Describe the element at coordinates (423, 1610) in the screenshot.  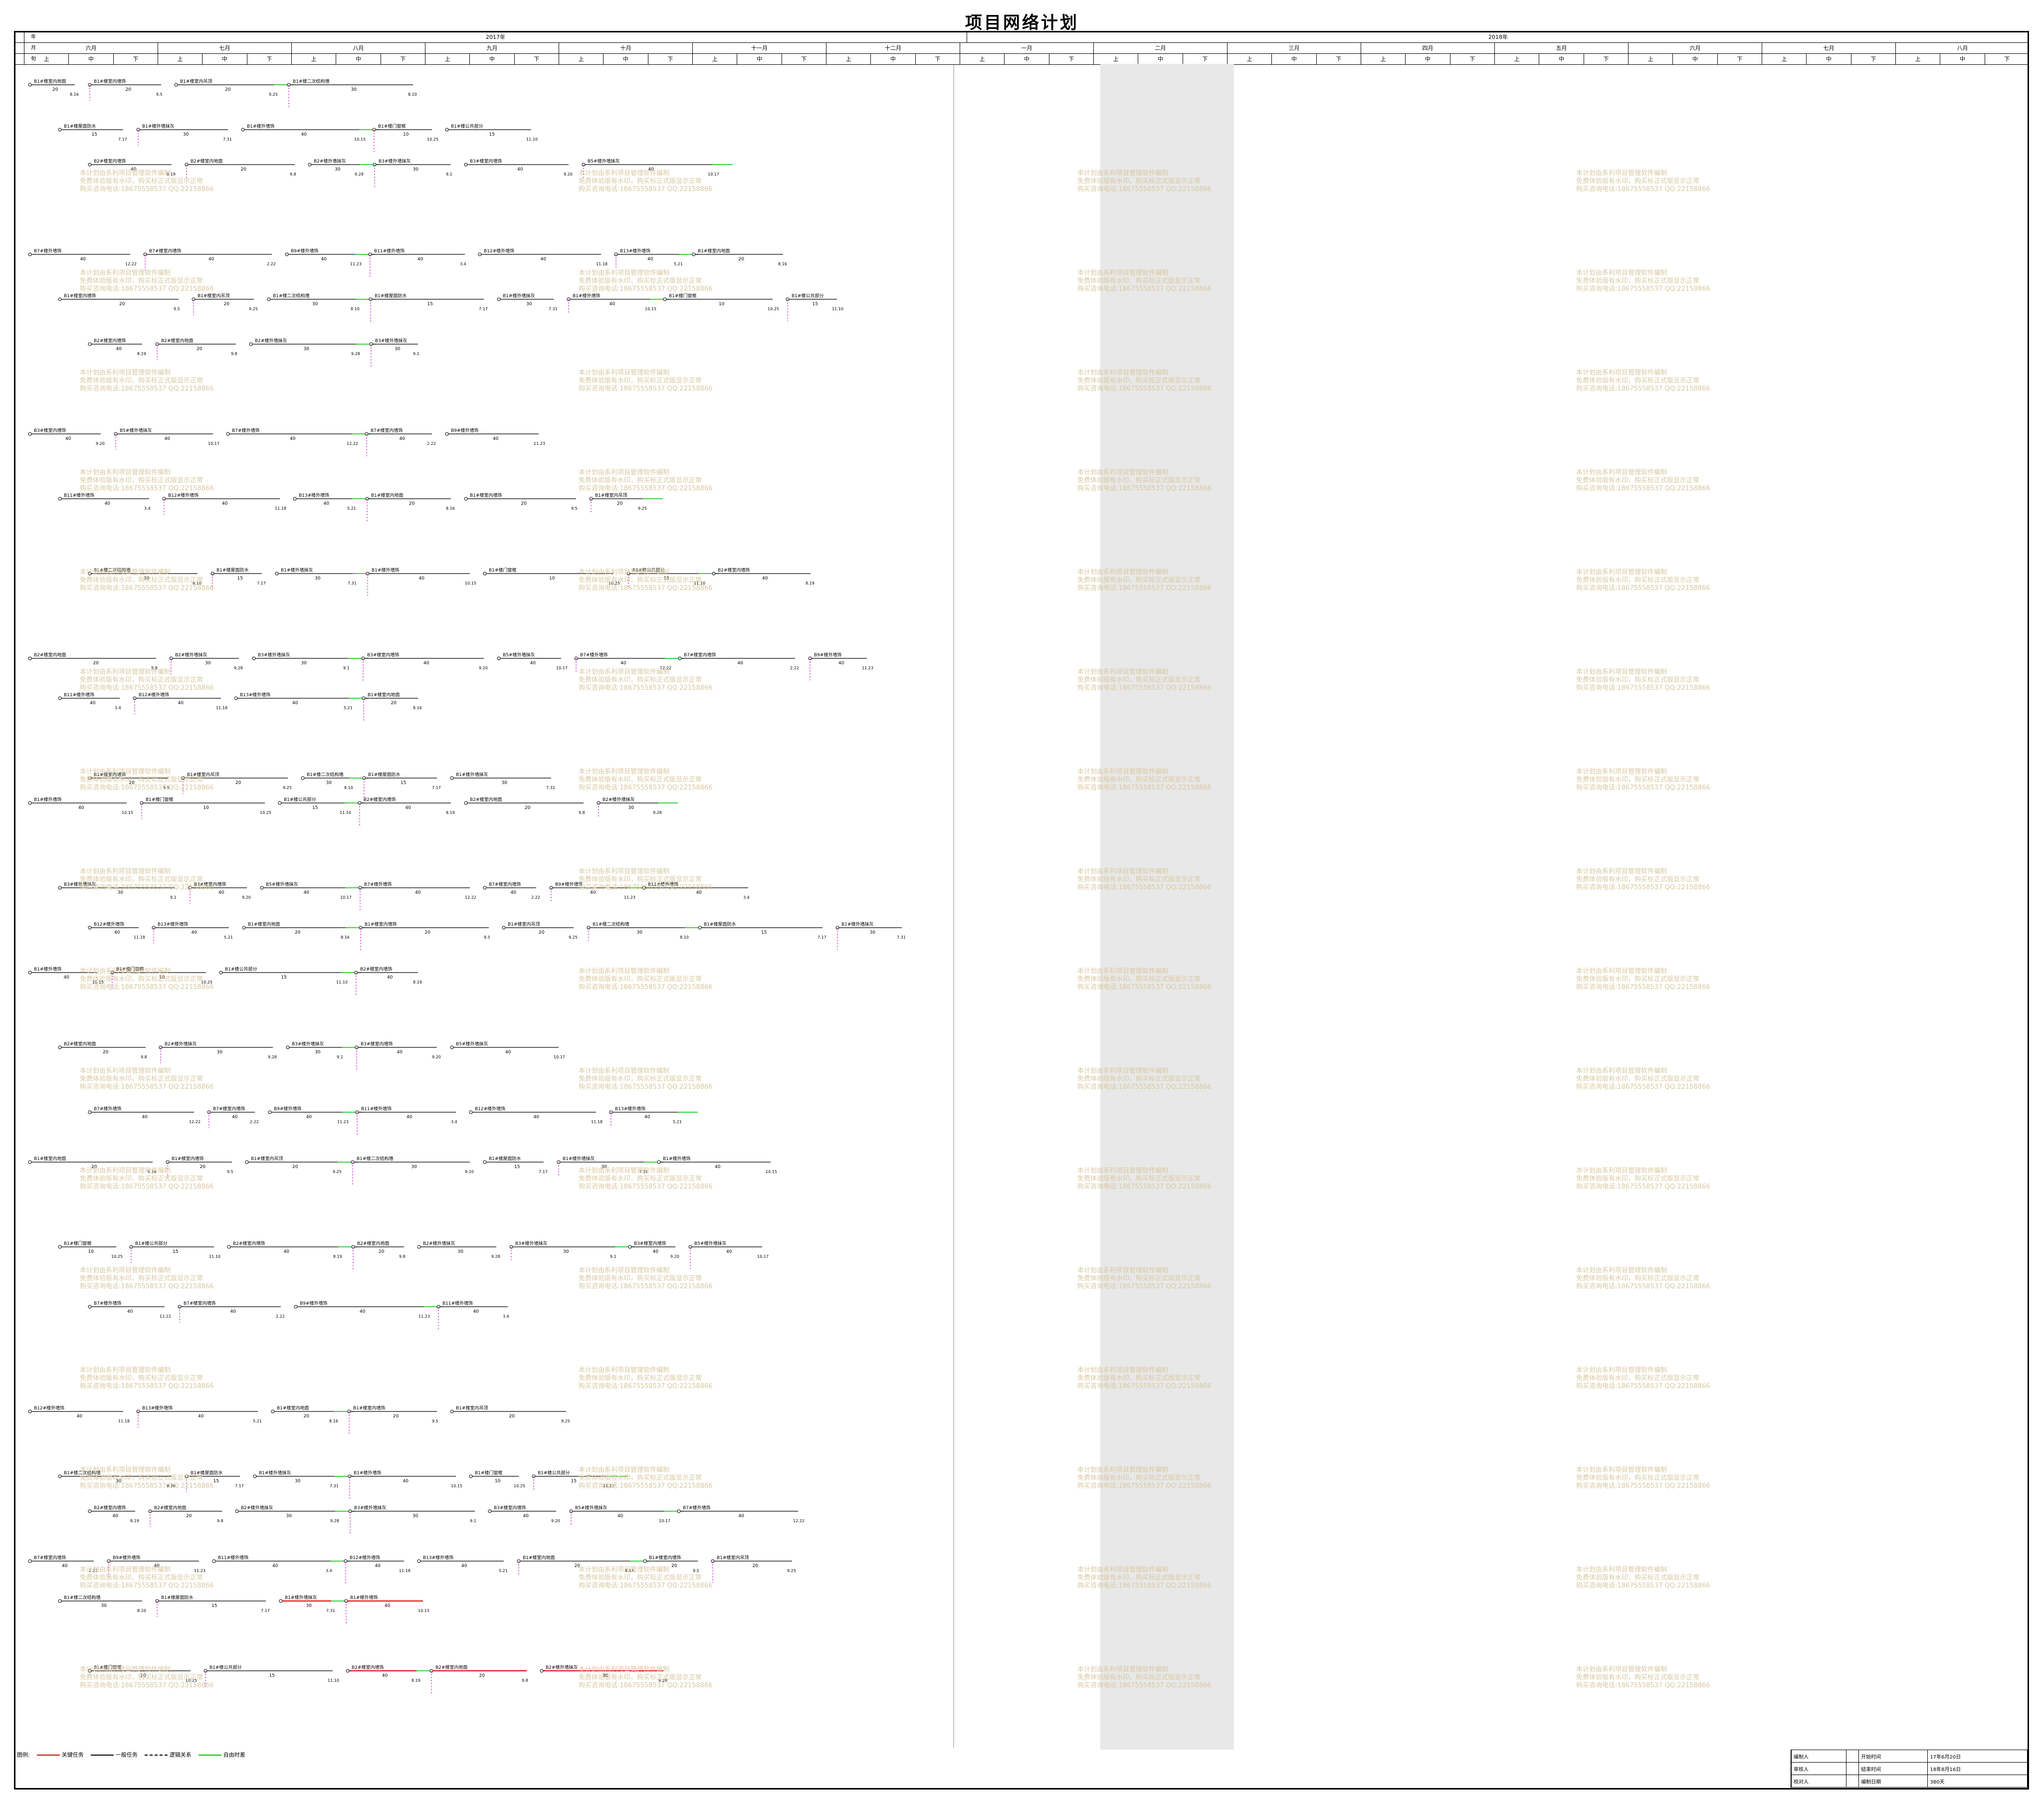
I see `task-date: 10.15` at that location.